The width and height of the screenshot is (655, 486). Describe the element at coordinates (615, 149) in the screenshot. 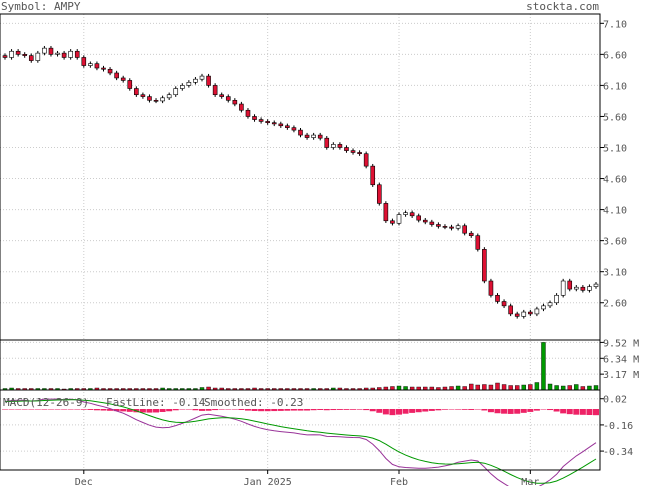

I see `price-tick-label: 5.10` at that location.